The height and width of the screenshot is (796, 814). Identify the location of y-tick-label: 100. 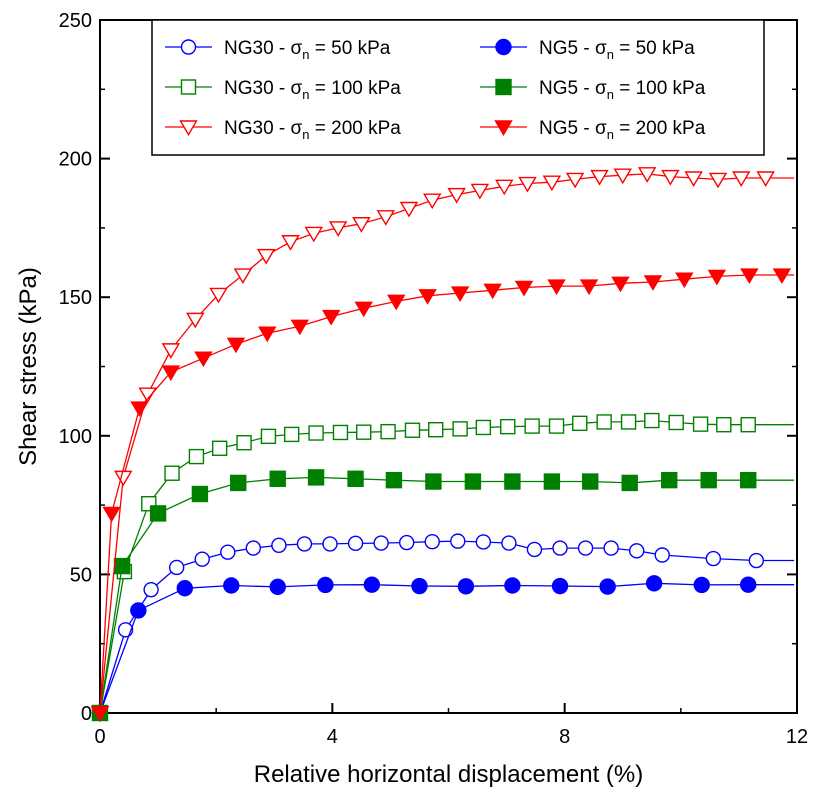
(75, 437).